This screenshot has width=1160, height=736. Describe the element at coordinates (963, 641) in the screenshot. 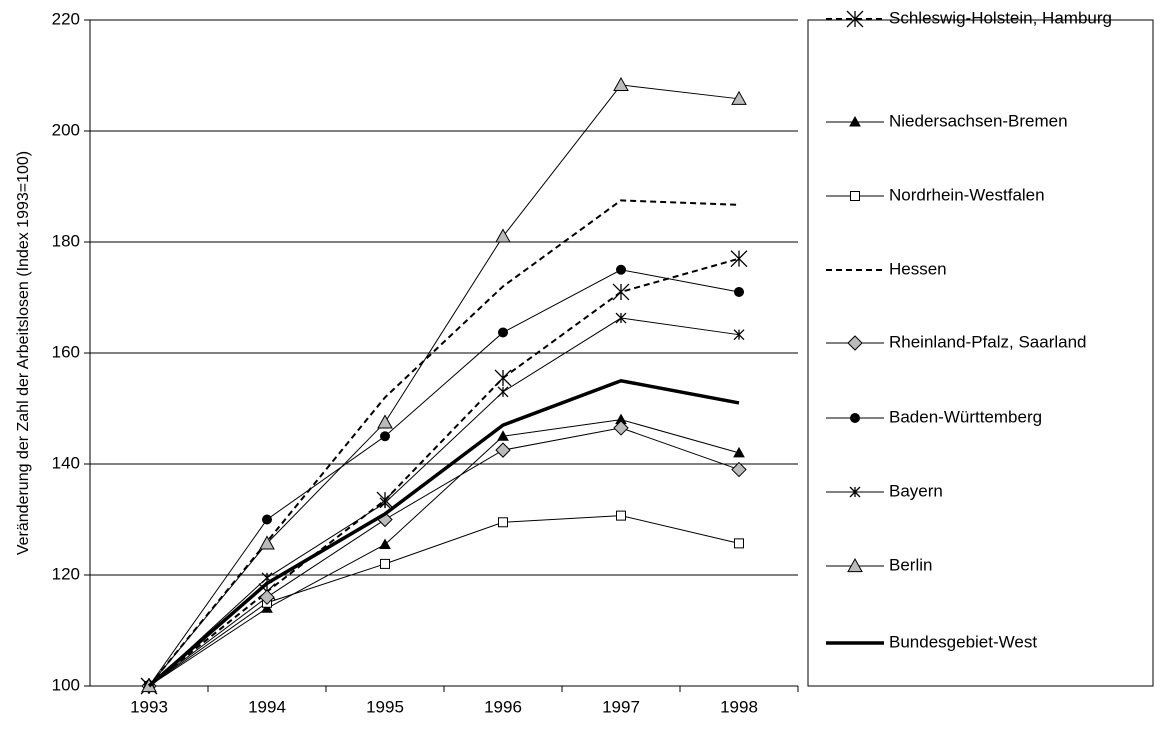

I see `legend-label: Bundesgebiet-West` at that location.